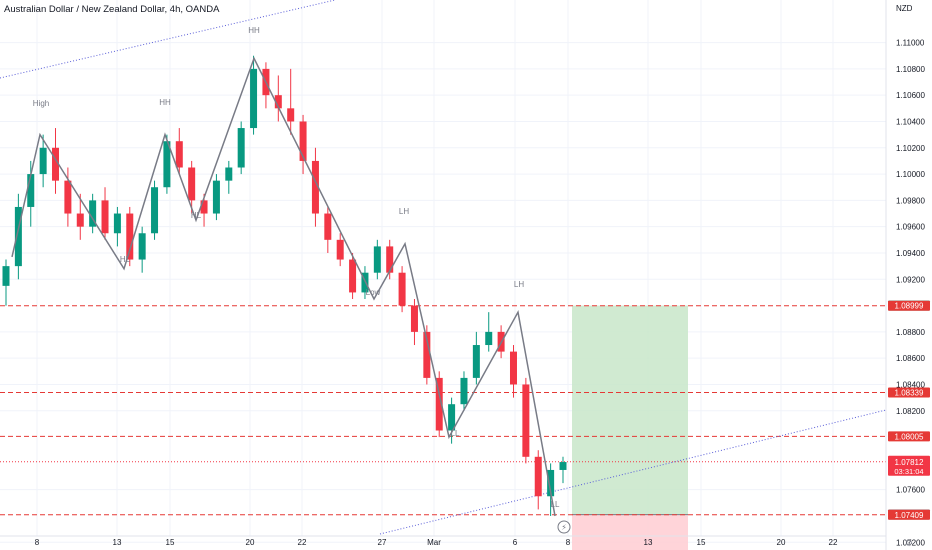 This screenshot has width=932, height=550. What do you see at coordinates (630, 532) in the screenshot?
I see `loss-zone` at bounding box center [630, 532].